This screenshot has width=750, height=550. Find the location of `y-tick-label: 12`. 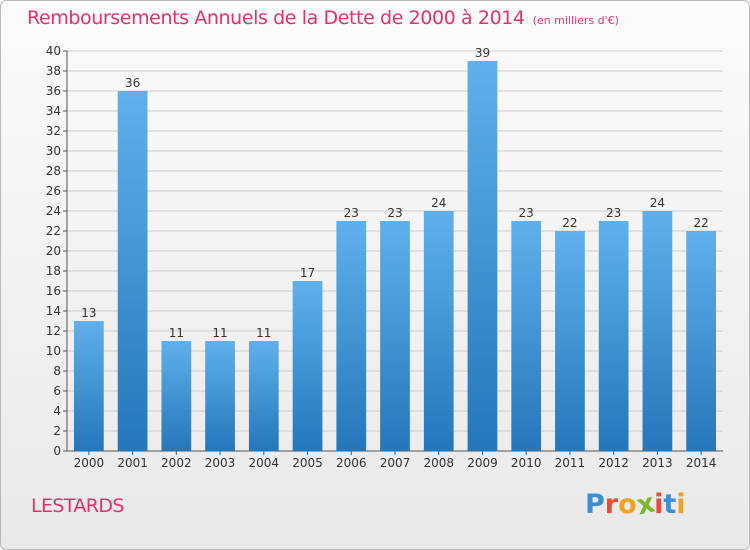

y-tick-label: 12 is located at coordinates (53, 331).